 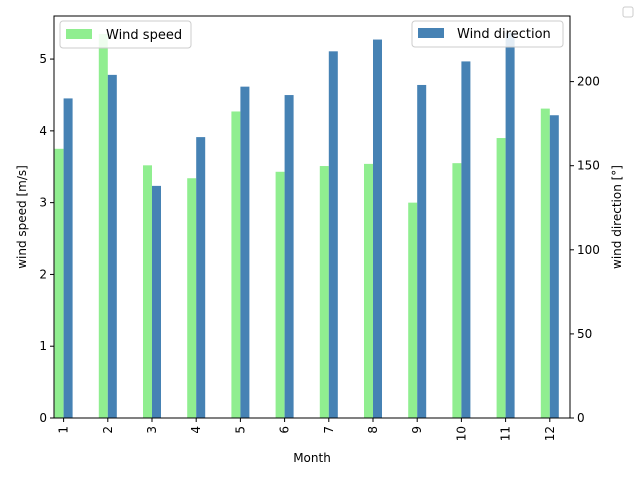 I want to click on legend-wind-speed-label: Wind speed, so click(x=144, y=35).